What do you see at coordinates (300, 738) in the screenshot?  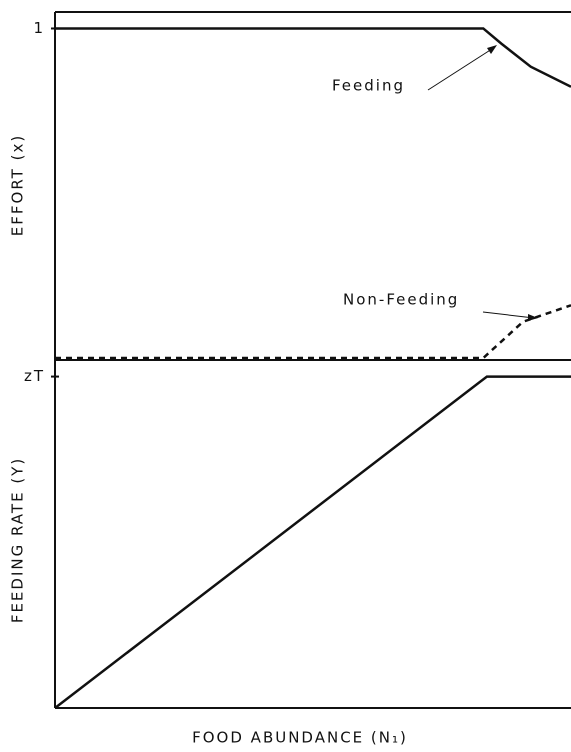 I see `x-axis-label: FOOD ABUNDANCE (N₁)` at bounding box center [300, 738].